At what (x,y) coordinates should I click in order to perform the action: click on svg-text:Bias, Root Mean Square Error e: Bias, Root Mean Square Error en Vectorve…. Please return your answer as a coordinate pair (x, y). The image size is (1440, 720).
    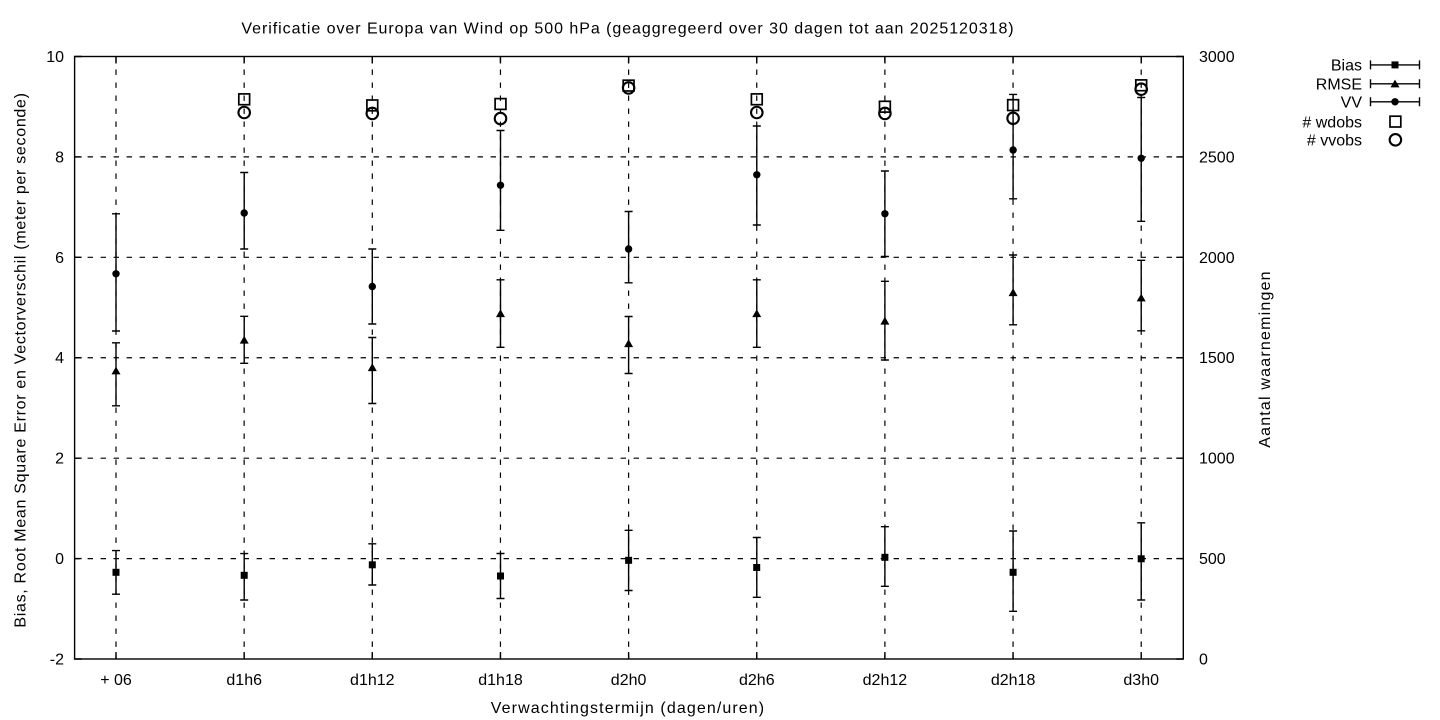
    Looking at the image, I should click on (21, 359).